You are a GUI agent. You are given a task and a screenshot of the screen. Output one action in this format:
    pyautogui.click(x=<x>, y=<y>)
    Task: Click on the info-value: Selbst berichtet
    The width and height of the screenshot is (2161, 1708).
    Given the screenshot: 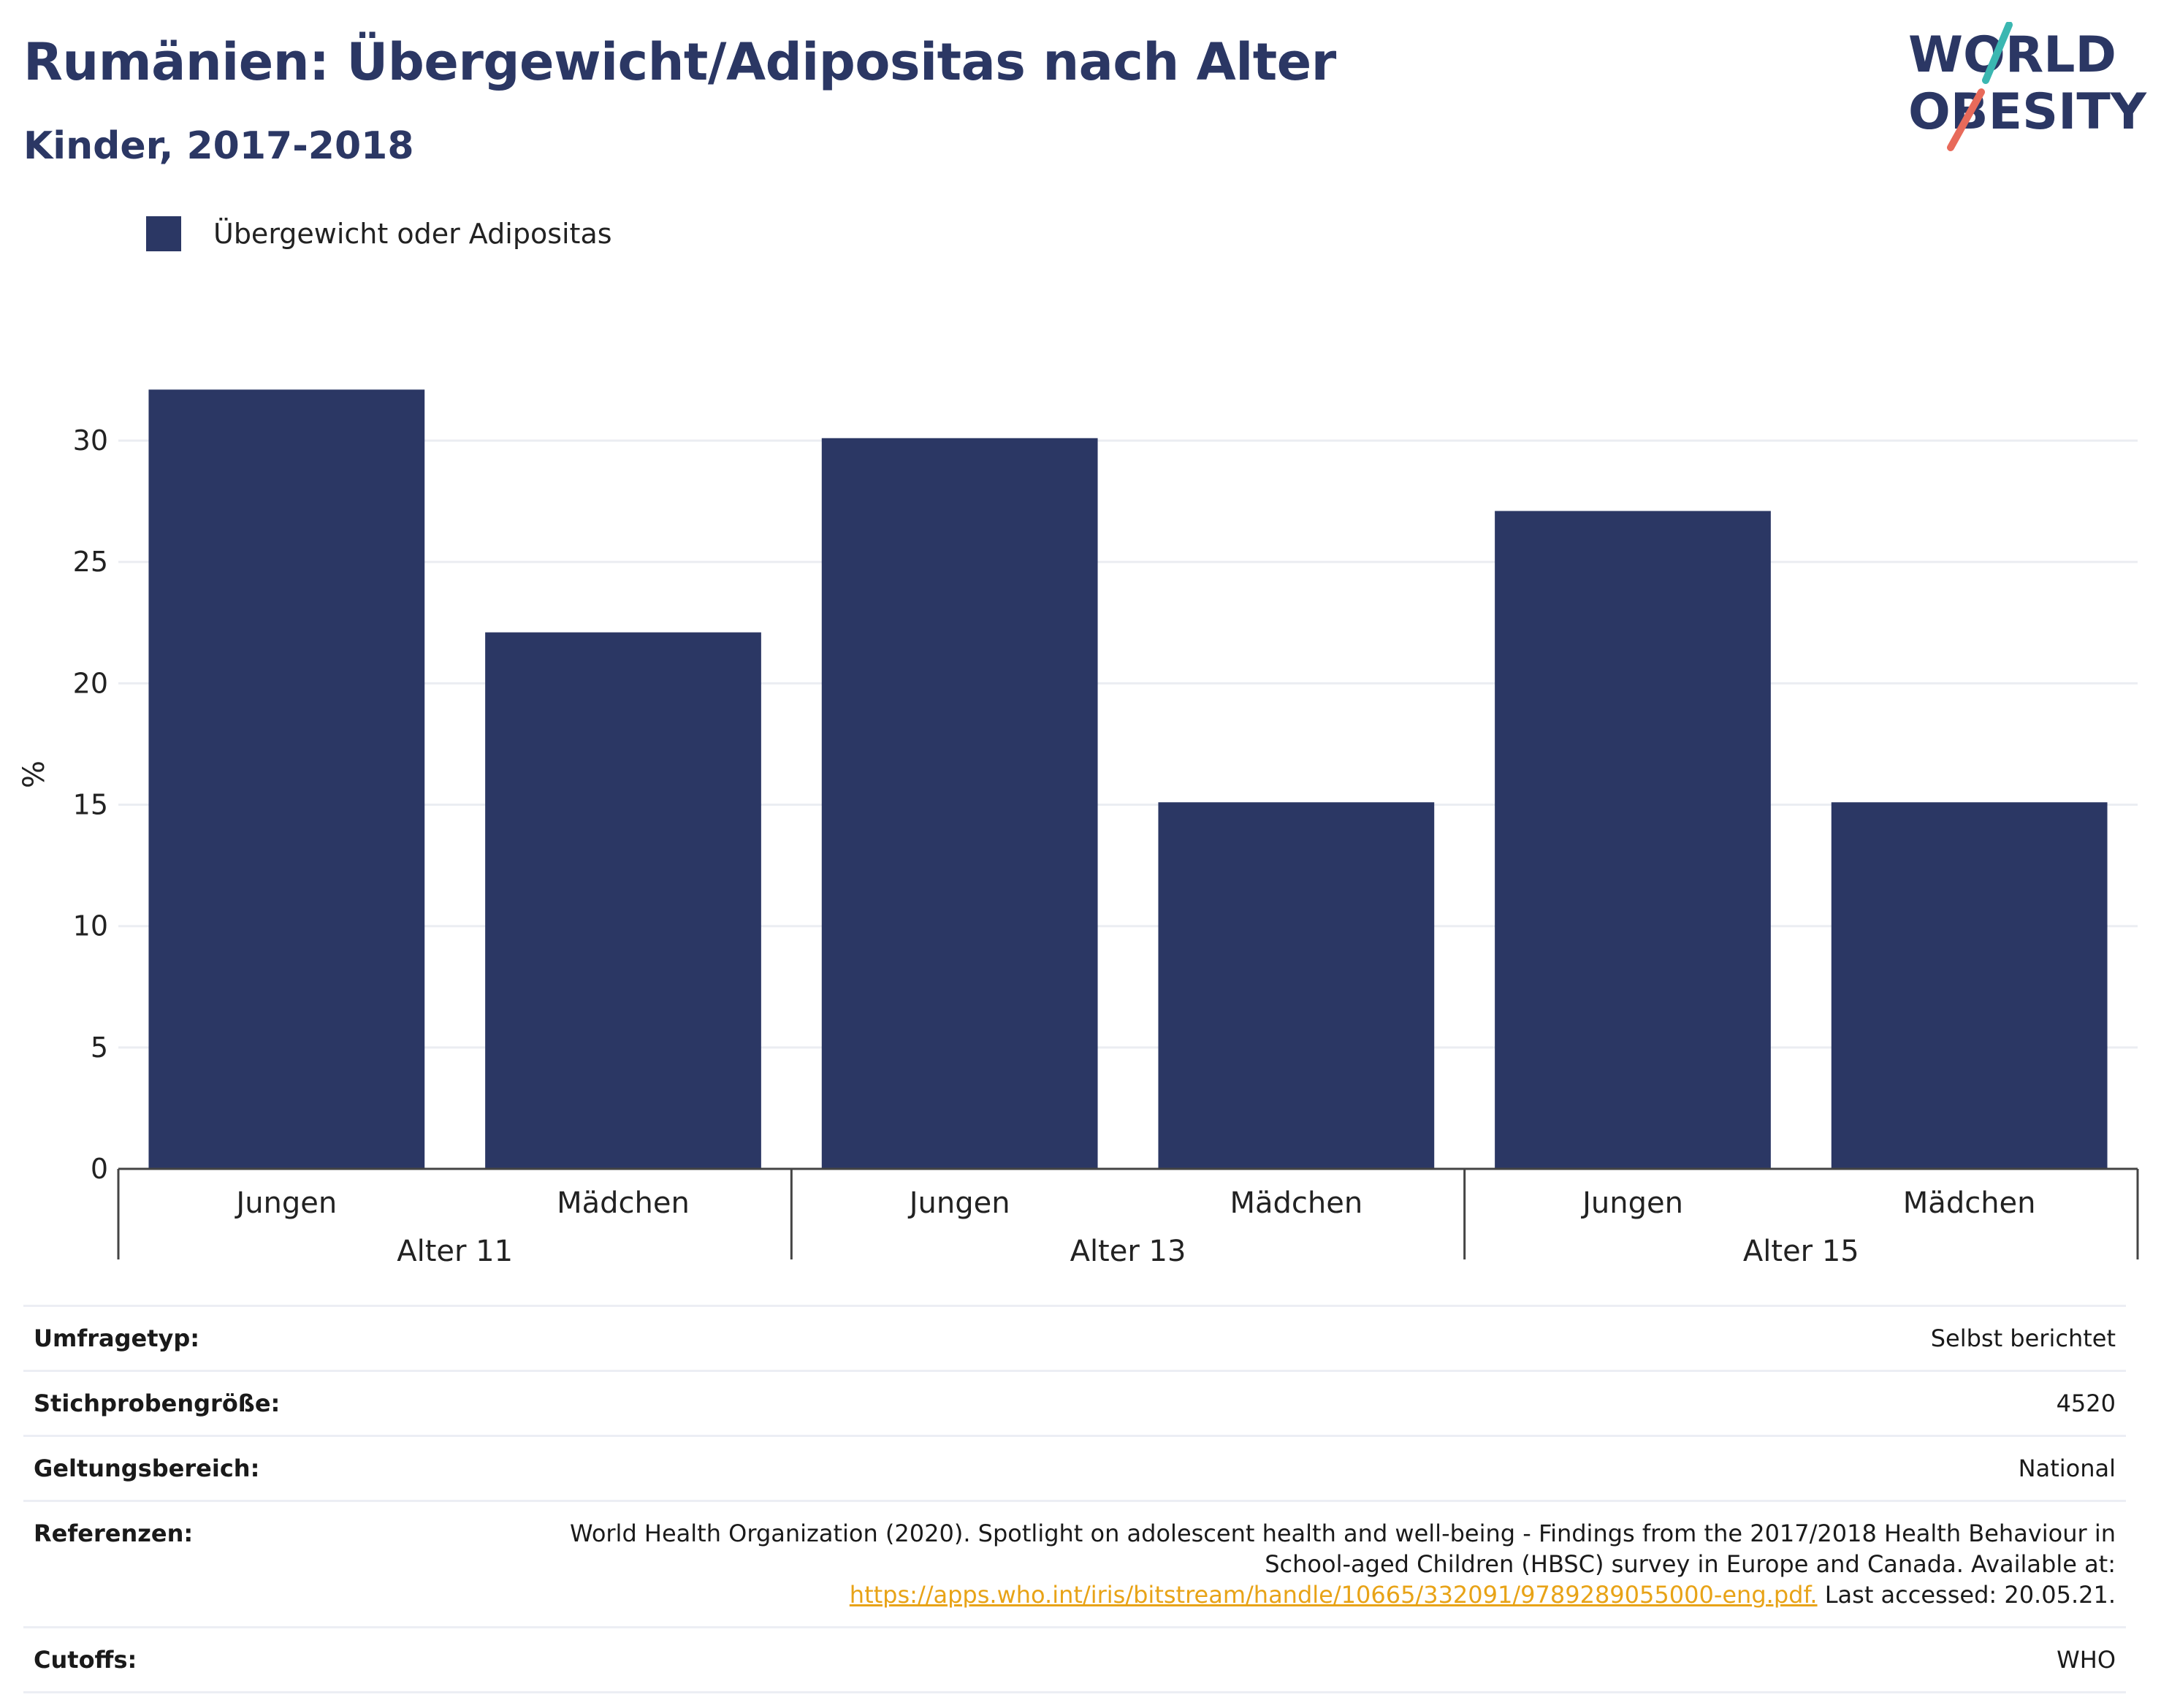 What is the action you would take?
    pyautogui.click(x=1238, y=1338)
    